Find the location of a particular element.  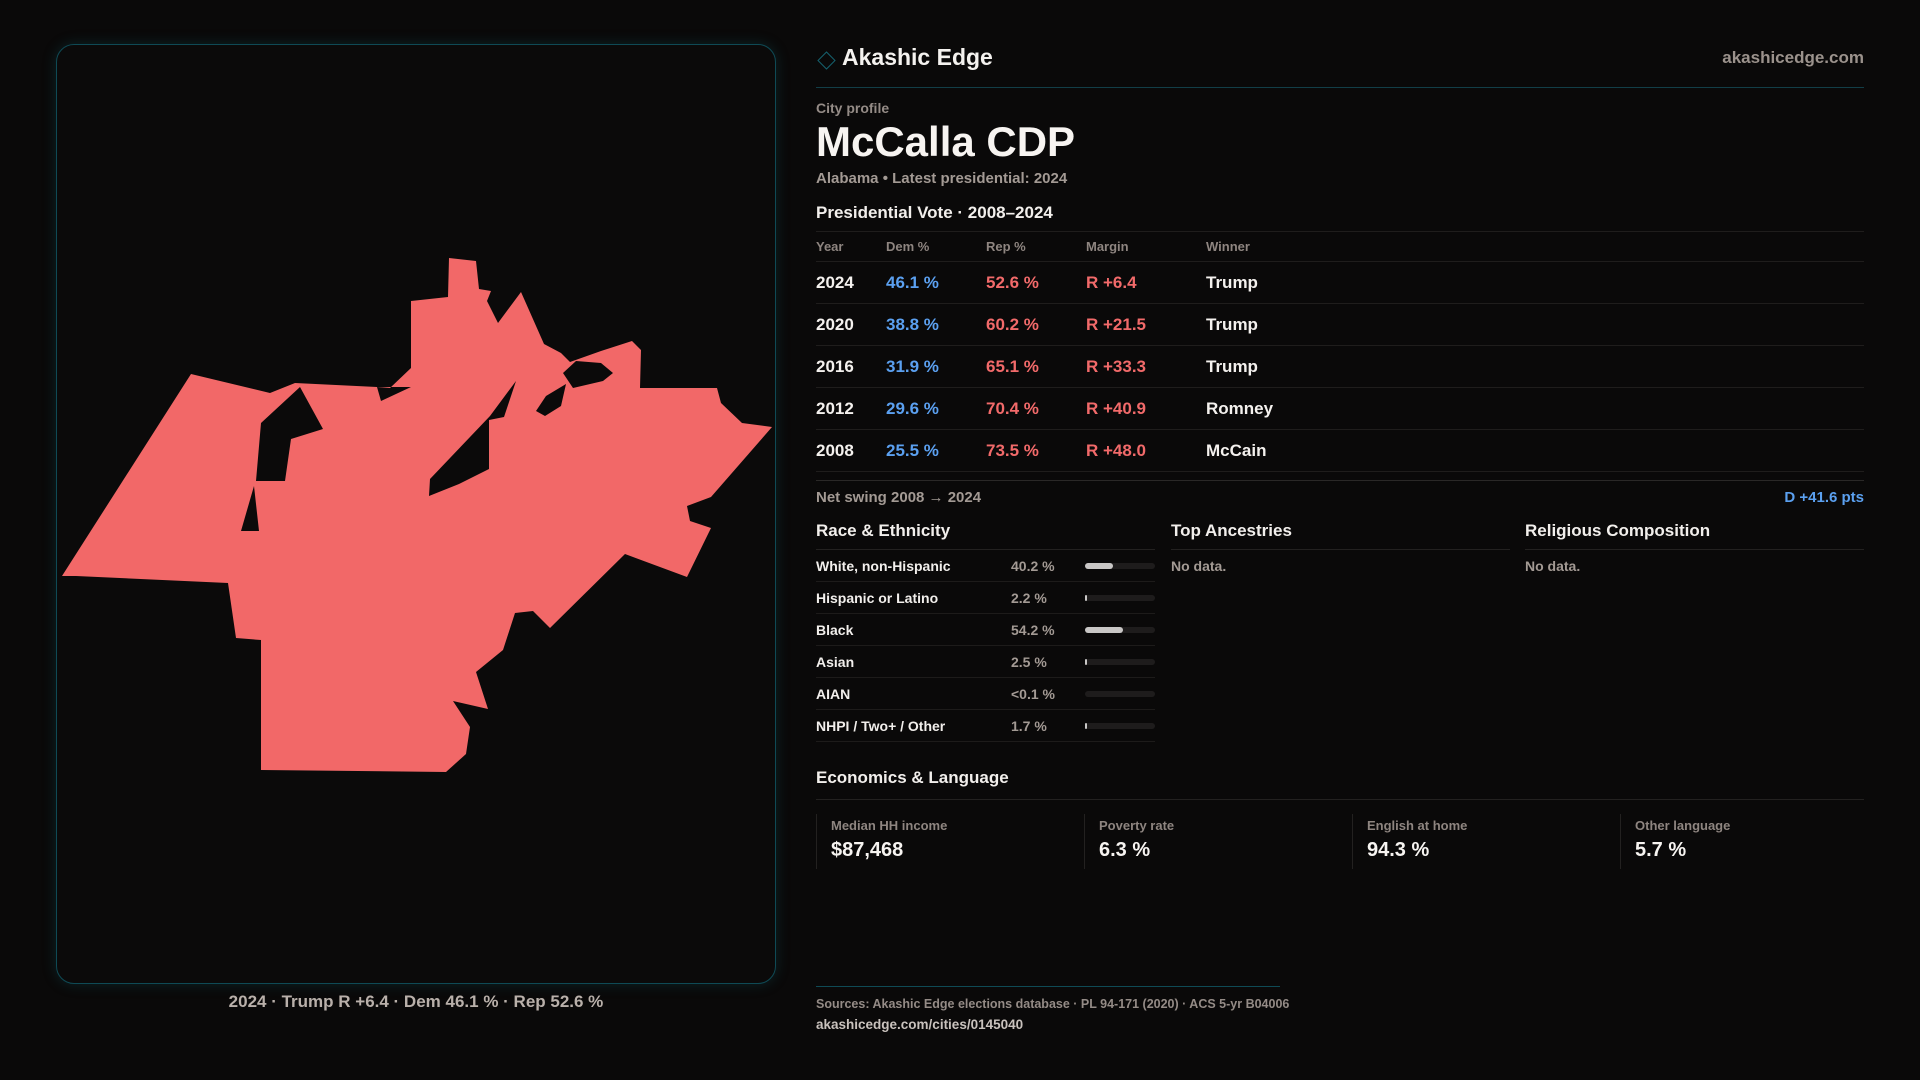

race-value: 1.7 % is located at coordinates (1029, 726).